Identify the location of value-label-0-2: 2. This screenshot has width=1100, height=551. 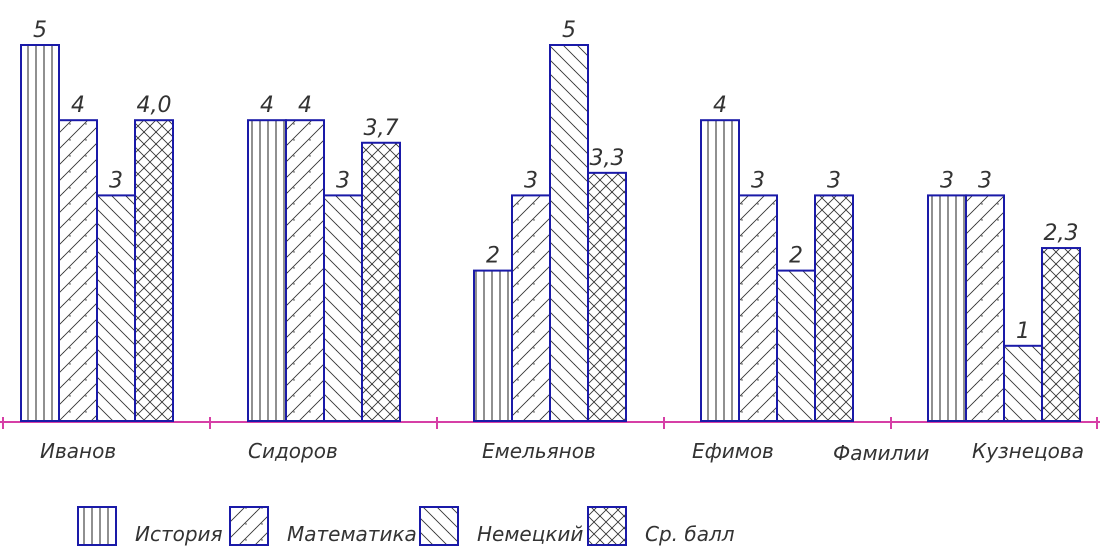
(493, 256).